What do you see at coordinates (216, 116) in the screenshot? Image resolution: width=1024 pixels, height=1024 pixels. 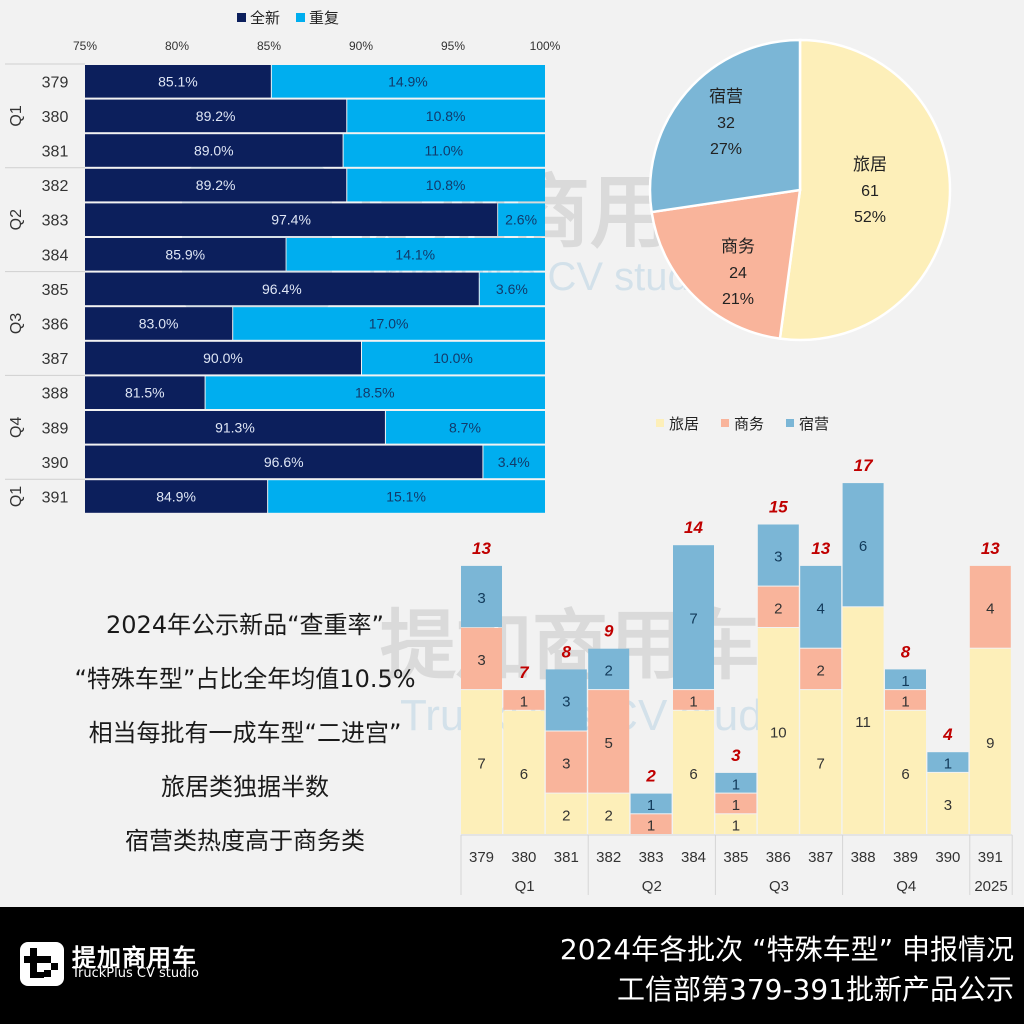 I see `bar-new-label: 89.2%` at bounding box center [216, 116].